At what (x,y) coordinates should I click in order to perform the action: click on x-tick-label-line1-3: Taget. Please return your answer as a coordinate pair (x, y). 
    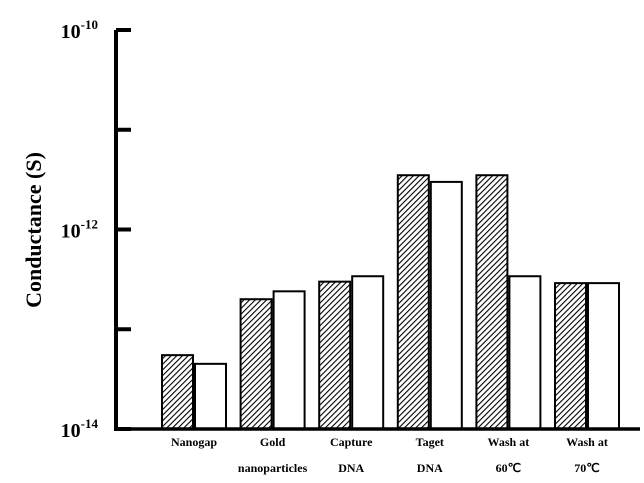
    Looking at the image, I should click on (430, 442).